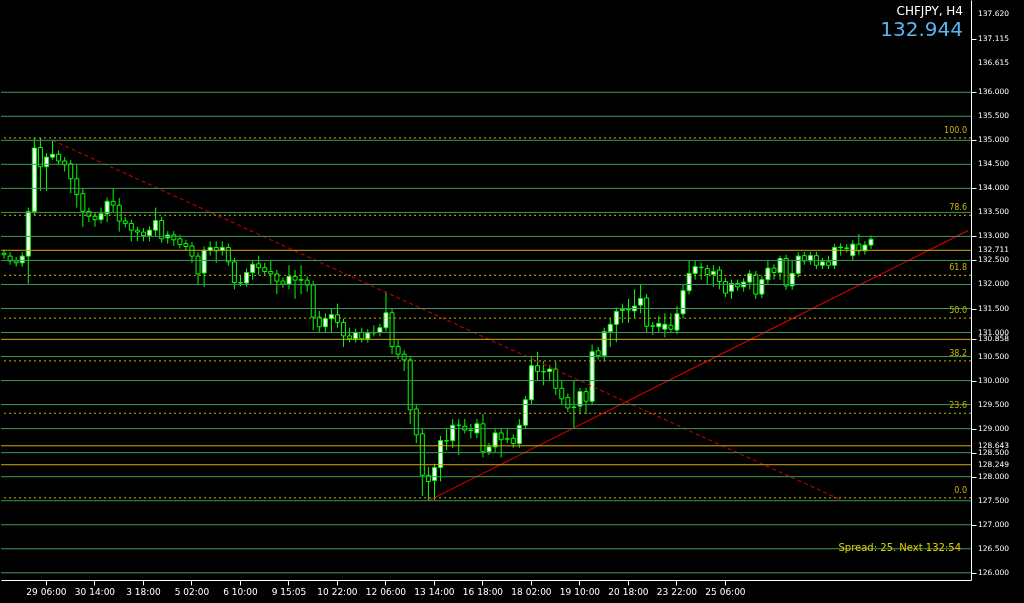  What do you see at coordinates (958, 353) in the screenshot?
I see `annotation: 38.2` at bounding box center [958, 353].